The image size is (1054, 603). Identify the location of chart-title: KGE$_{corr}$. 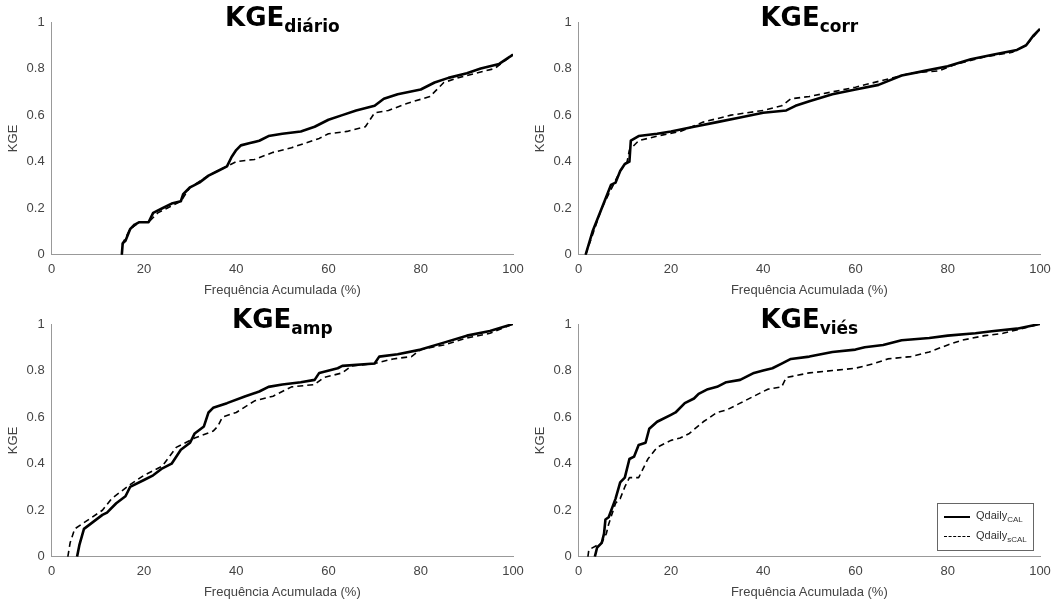
(809, 19).